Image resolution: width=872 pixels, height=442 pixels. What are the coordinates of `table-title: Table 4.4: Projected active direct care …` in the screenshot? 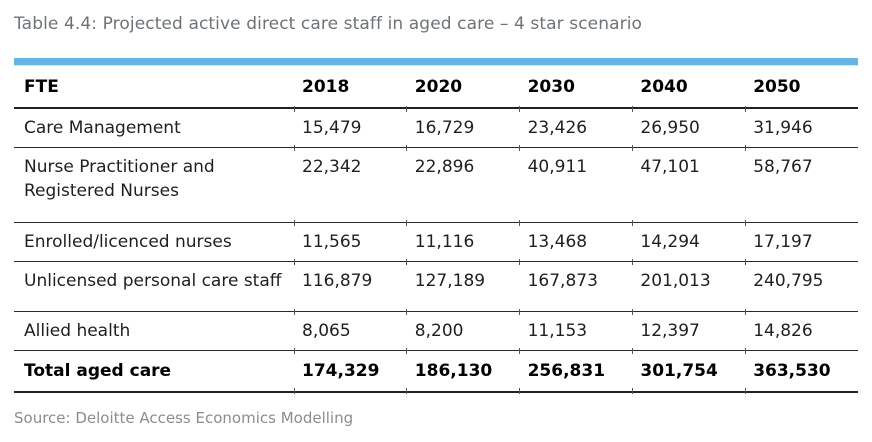 It's located at (328, 24).